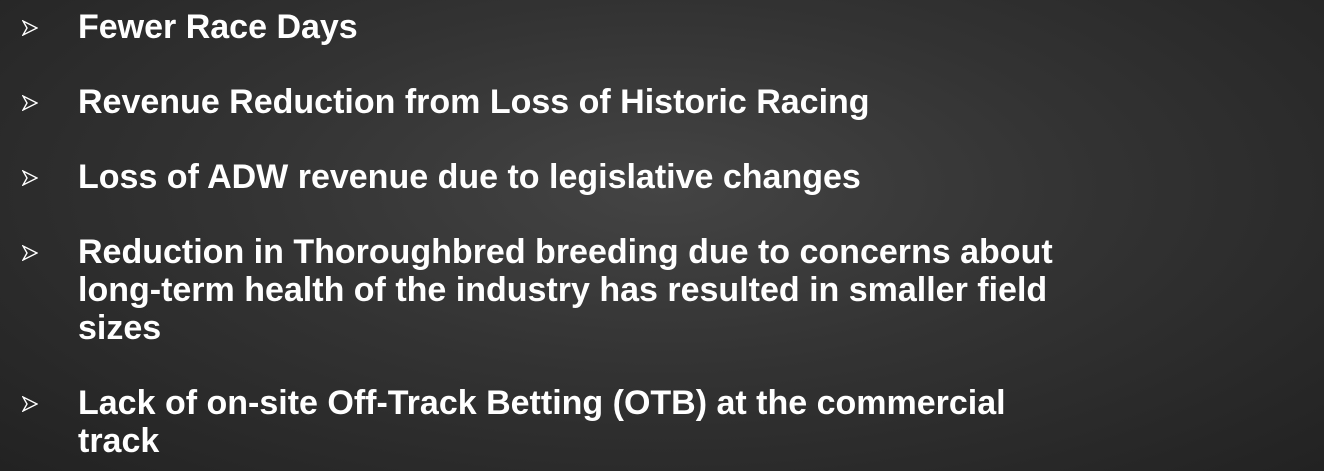  Describe the element at coordinates (120, 328) in the screenshot. I see `bullet-text: sizes` at that location.